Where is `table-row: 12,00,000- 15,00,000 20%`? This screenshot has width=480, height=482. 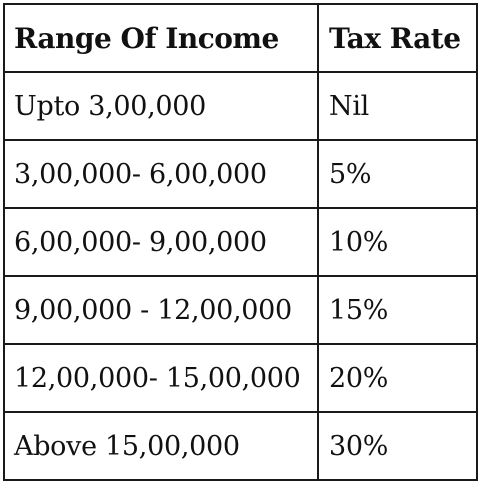
table-row: 12,00,000- 15,00,000 20% is located at coordinates (240, 378).